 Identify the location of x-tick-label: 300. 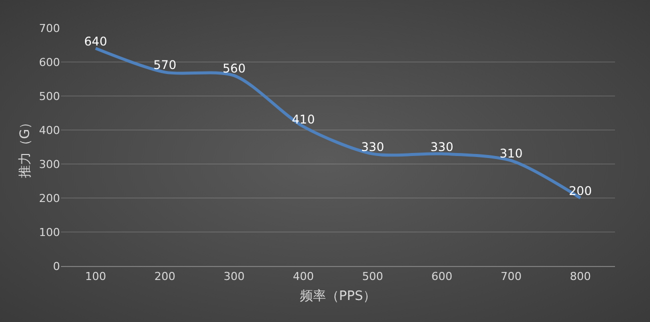
(234, 277).